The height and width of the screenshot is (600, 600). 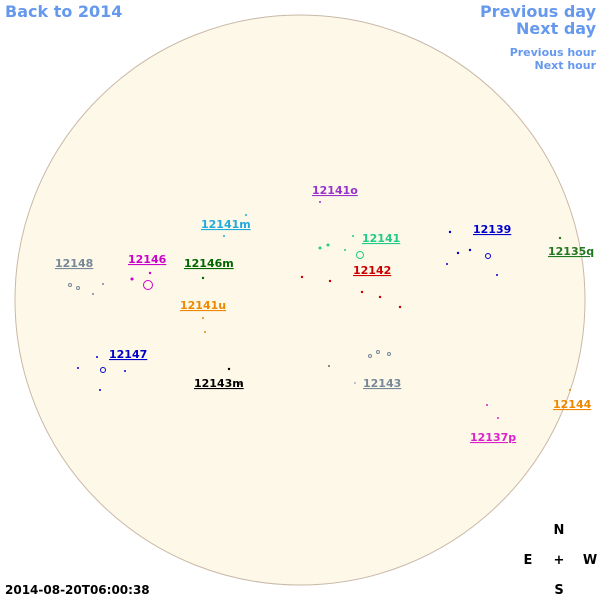 What do you see at coordinates (381, 238) in the screenshot?
I see `region-label: 12141` at bounding box center [381, 238].